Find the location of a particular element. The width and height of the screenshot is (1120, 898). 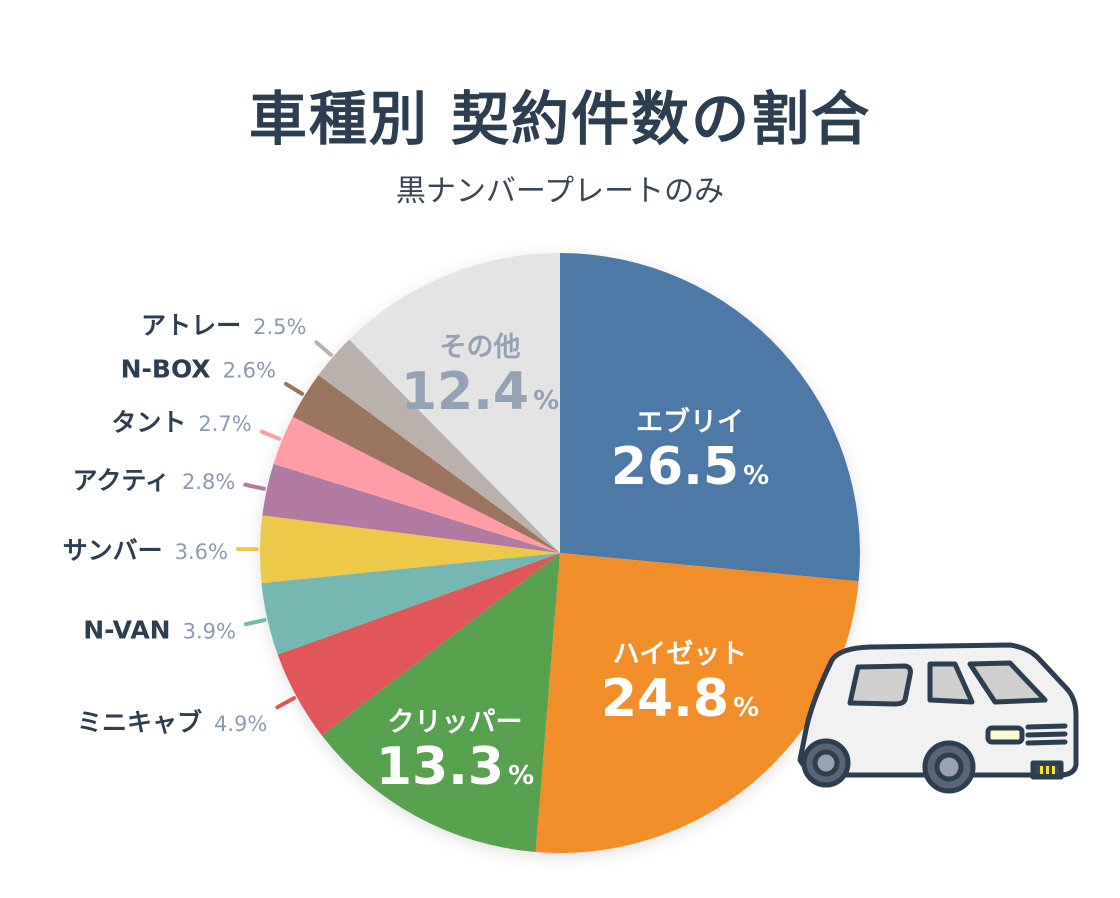

slice-label: タント is located at coordinates (149, 423).